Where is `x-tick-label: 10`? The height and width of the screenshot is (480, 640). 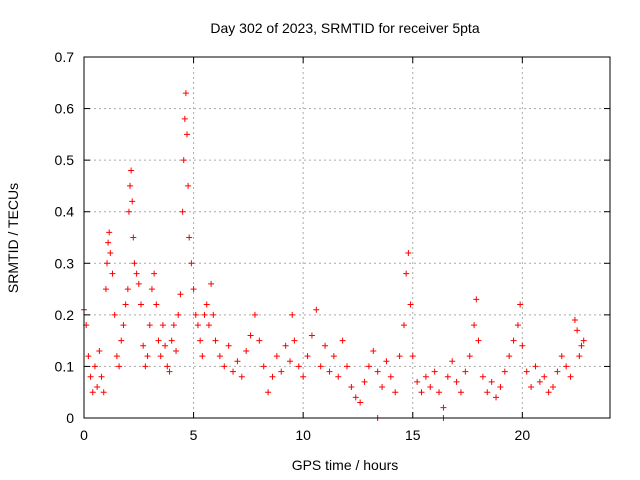 x-tick-label: 10 is located at coordinates (303, 435).